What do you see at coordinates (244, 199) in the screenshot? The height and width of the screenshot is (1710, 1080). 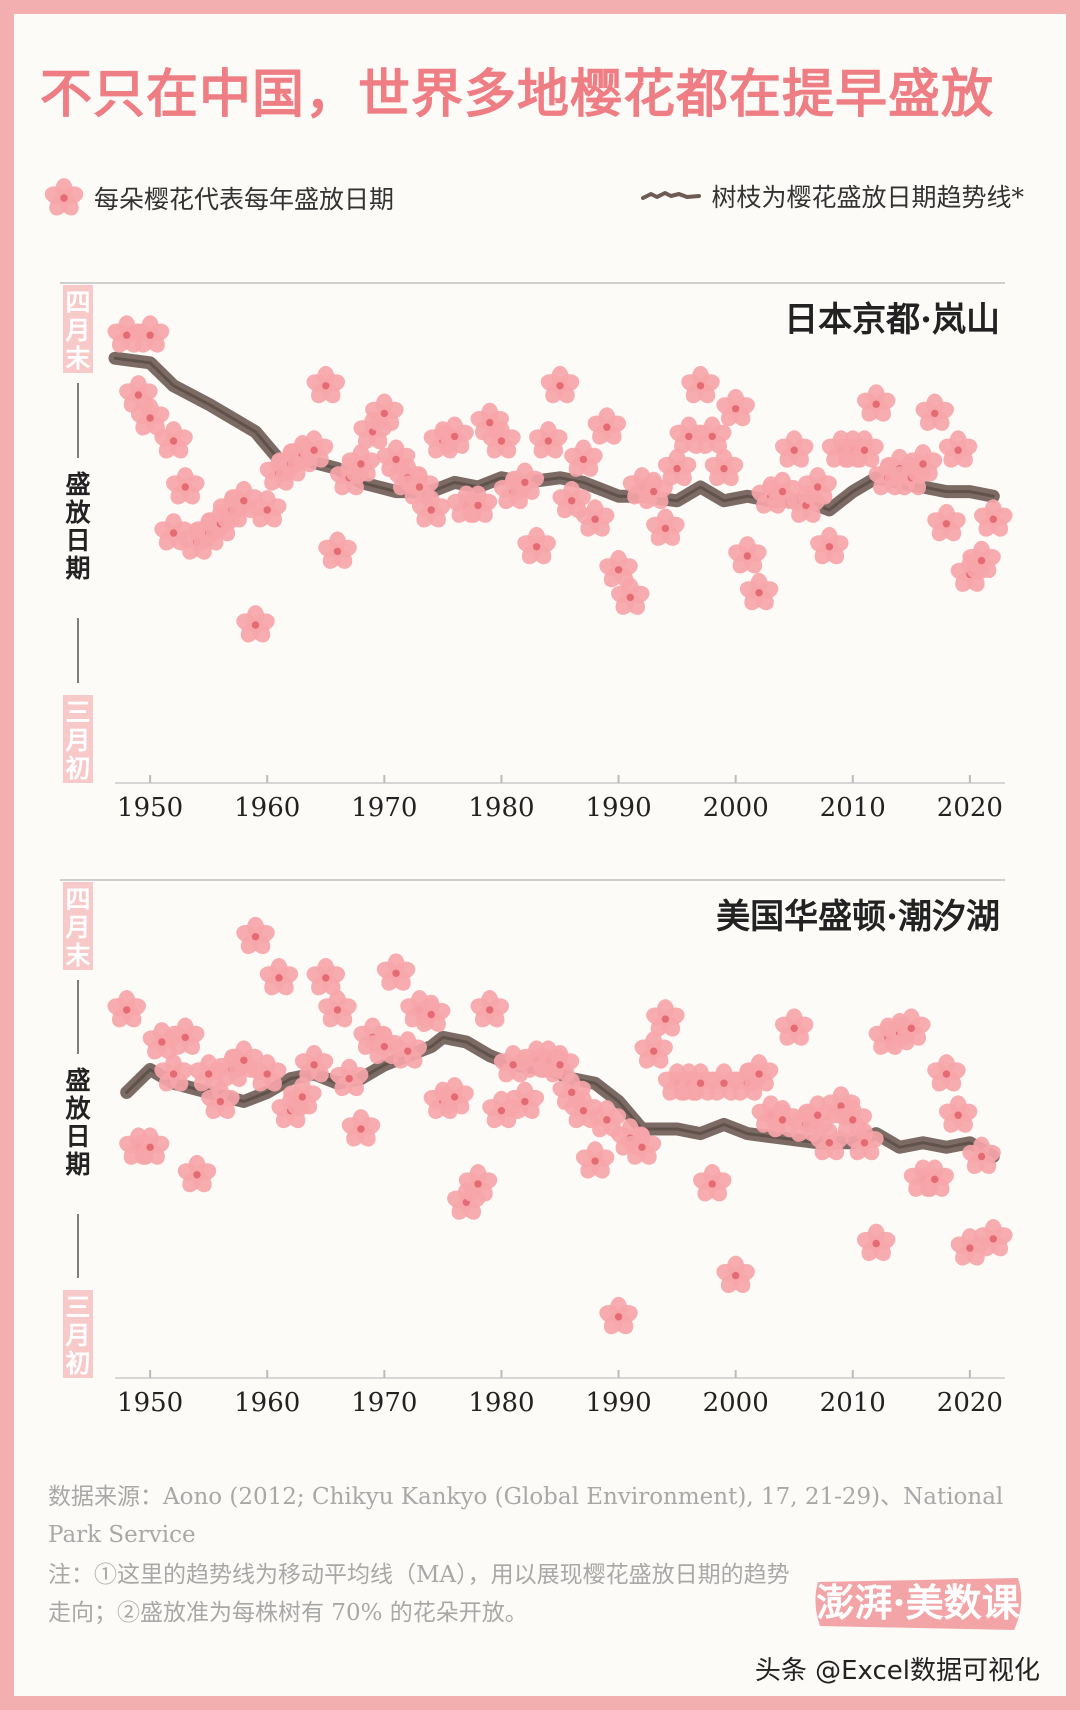 I see `legend-flower-label: 每朵樱花代表每年盛放日期` at bounding box center [244, 199].